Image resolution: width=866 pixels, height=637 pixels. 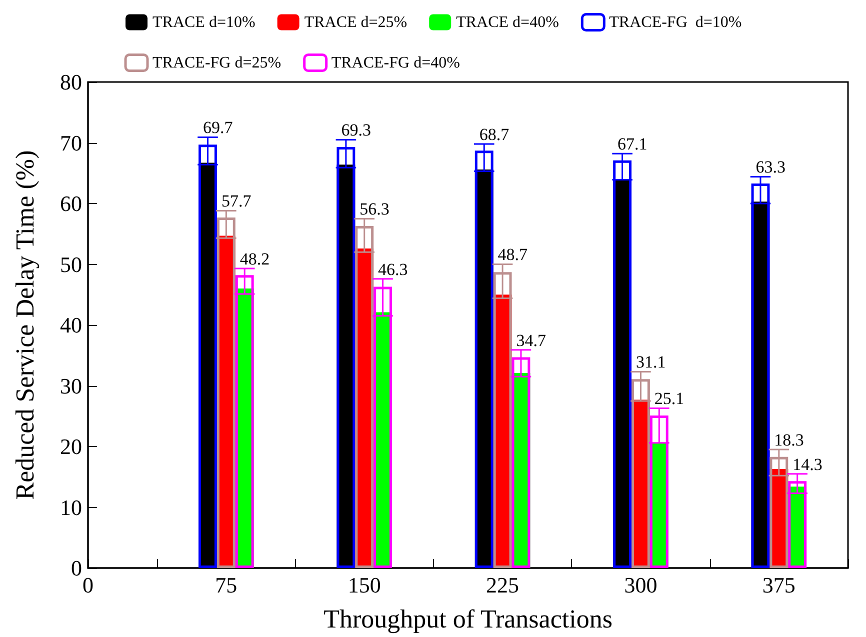 I want to click on data-label: 69.7, so click(x=218, y=128).